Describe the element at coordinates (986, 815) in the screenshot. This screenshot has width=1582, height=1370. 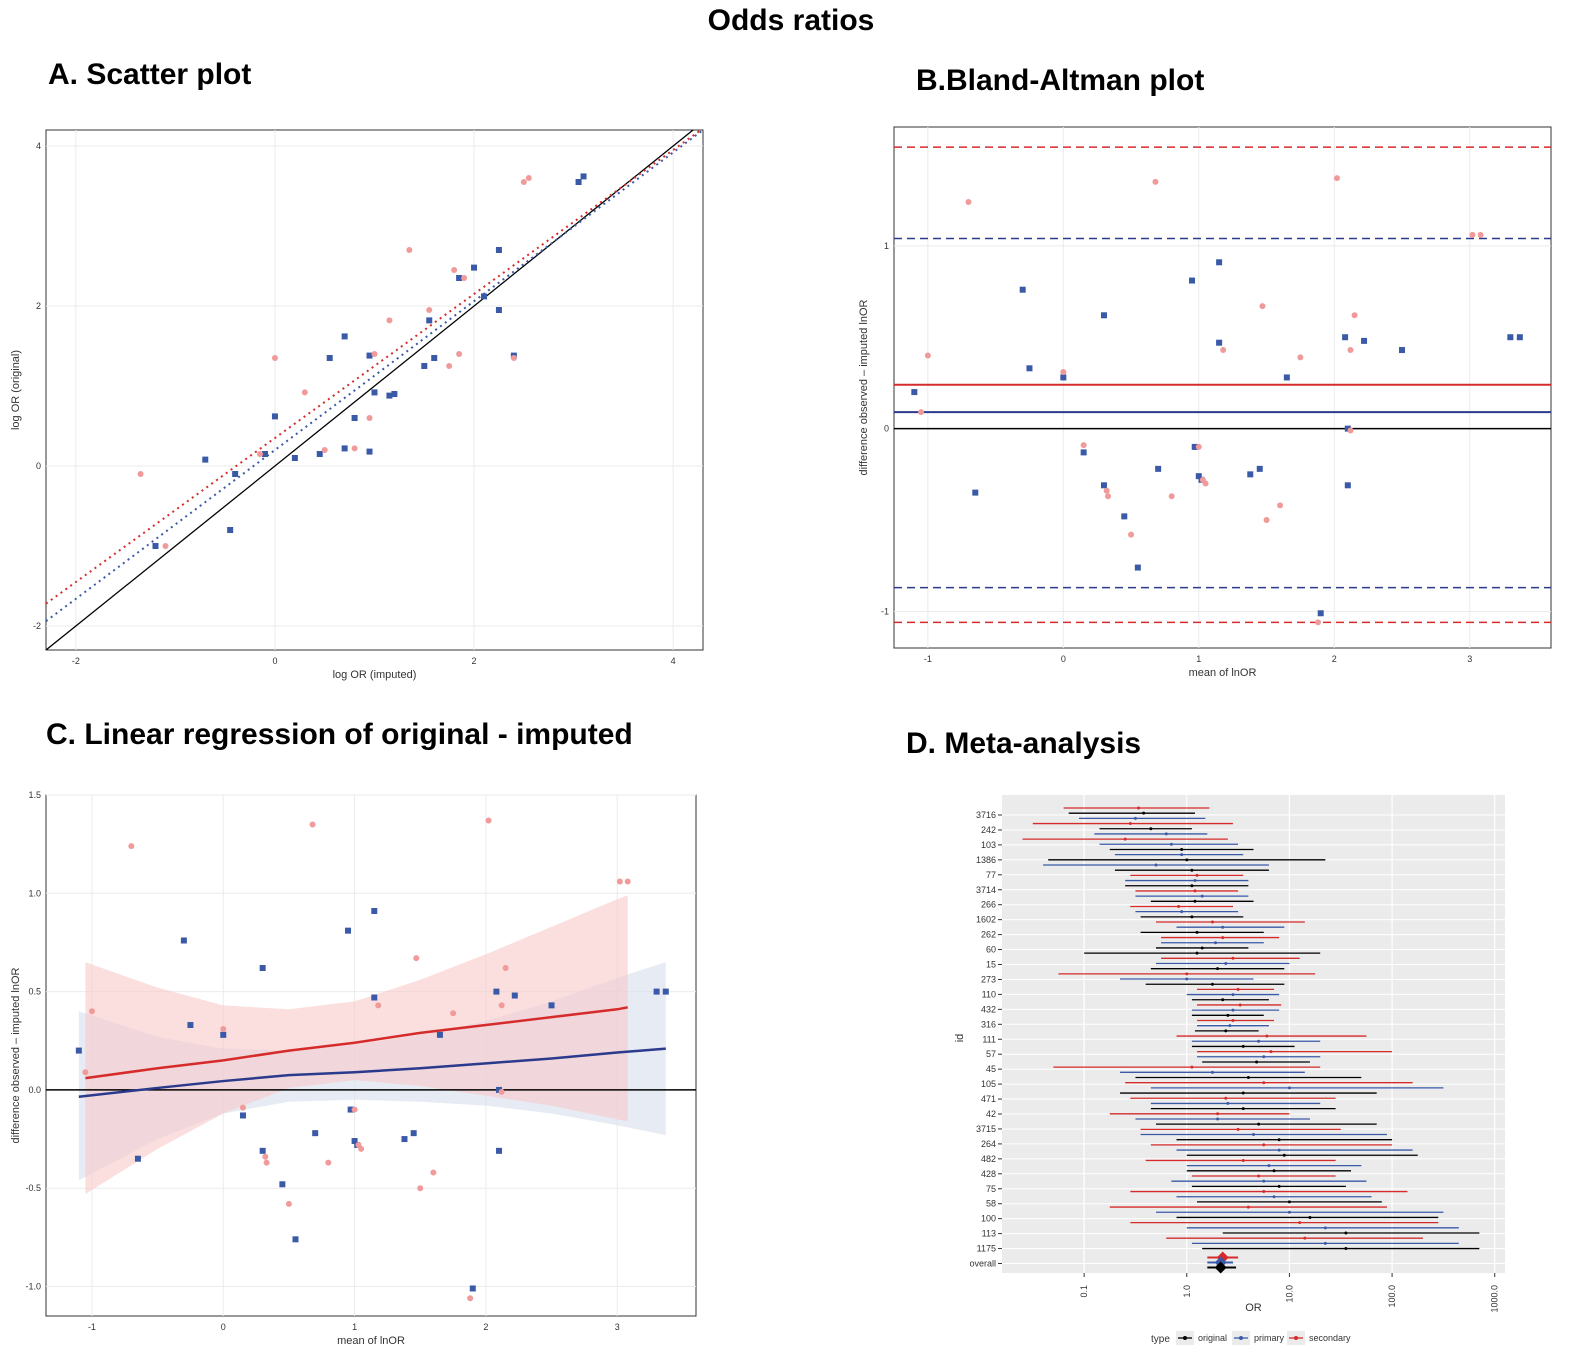
I see `forest-y-tick-label: 3716` at that location.